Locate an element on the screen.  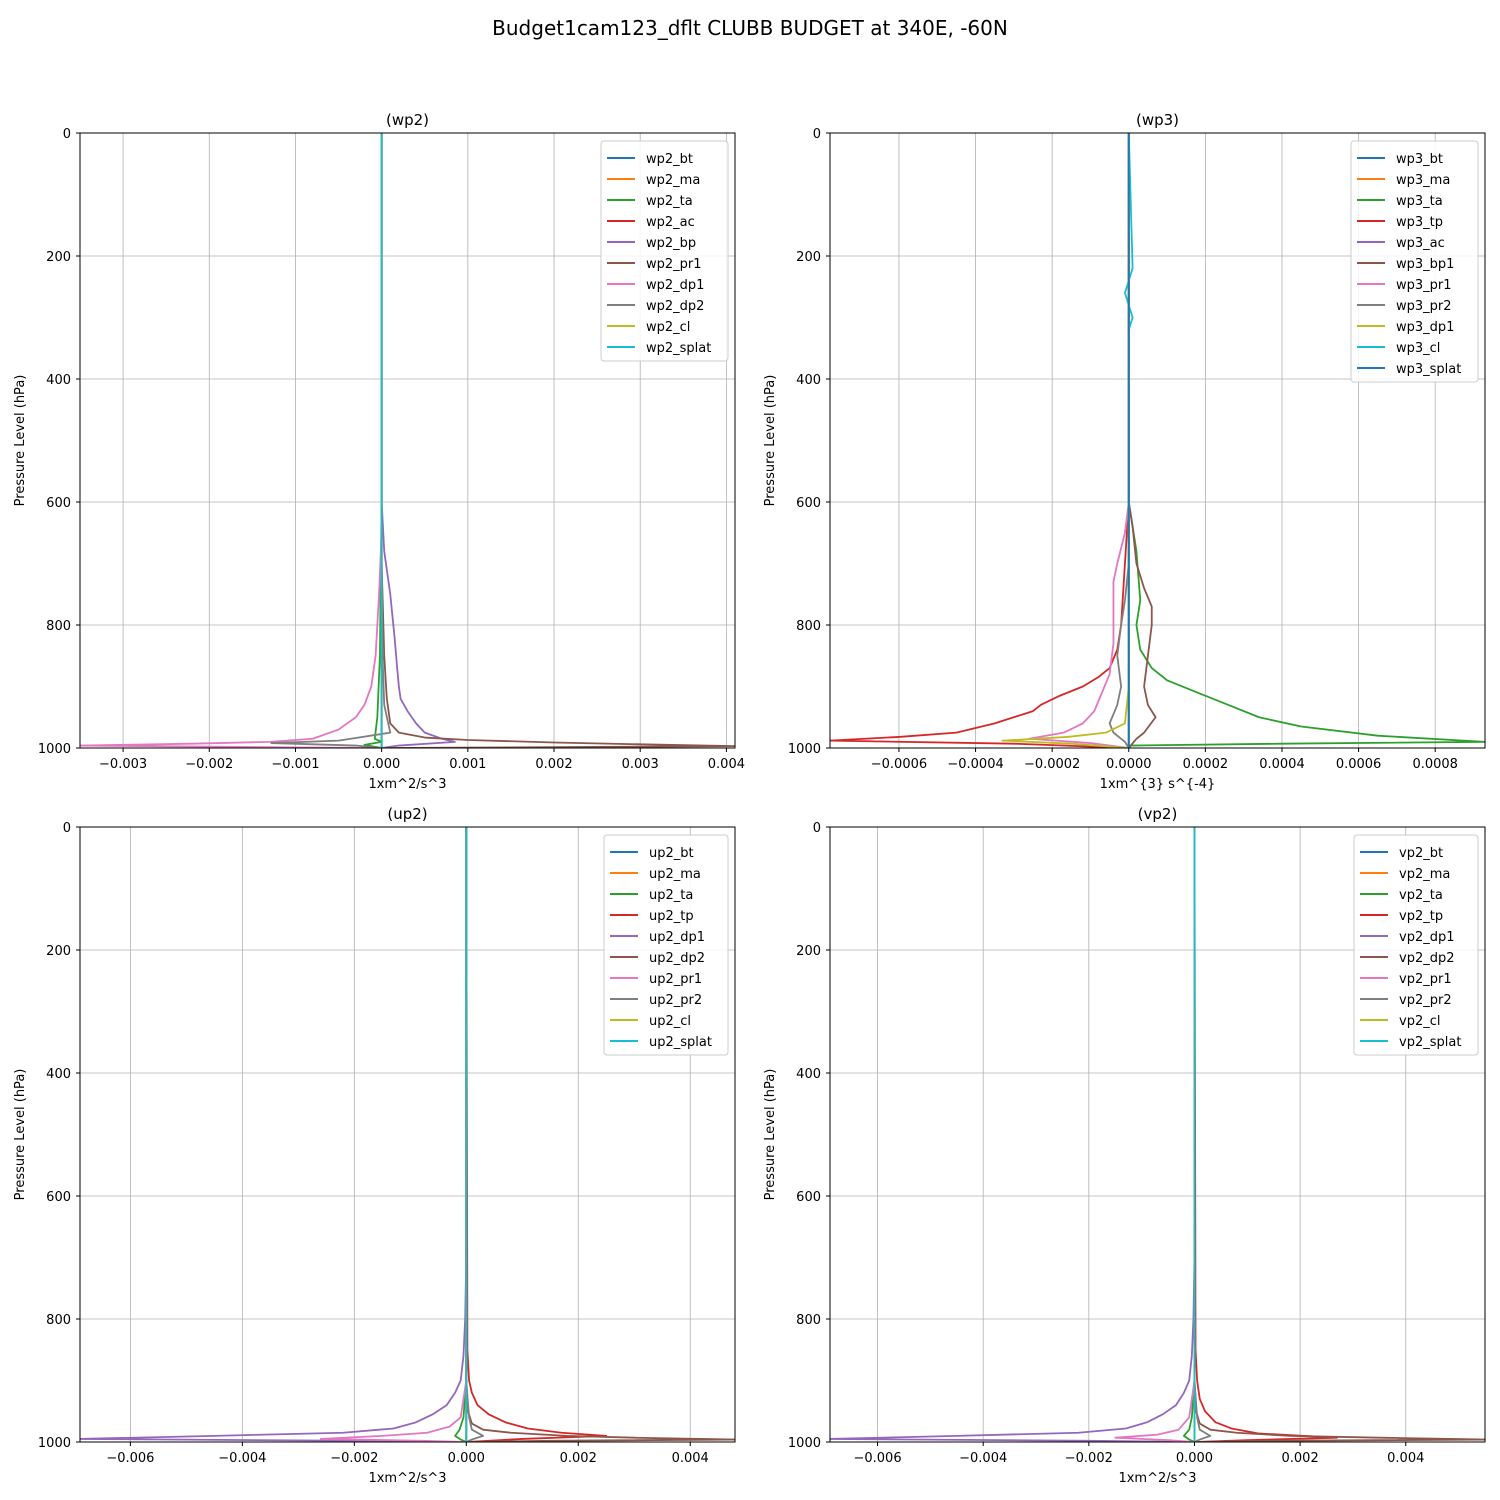
legend-label: wp2_dp2 is located at coordinates (675, 306).